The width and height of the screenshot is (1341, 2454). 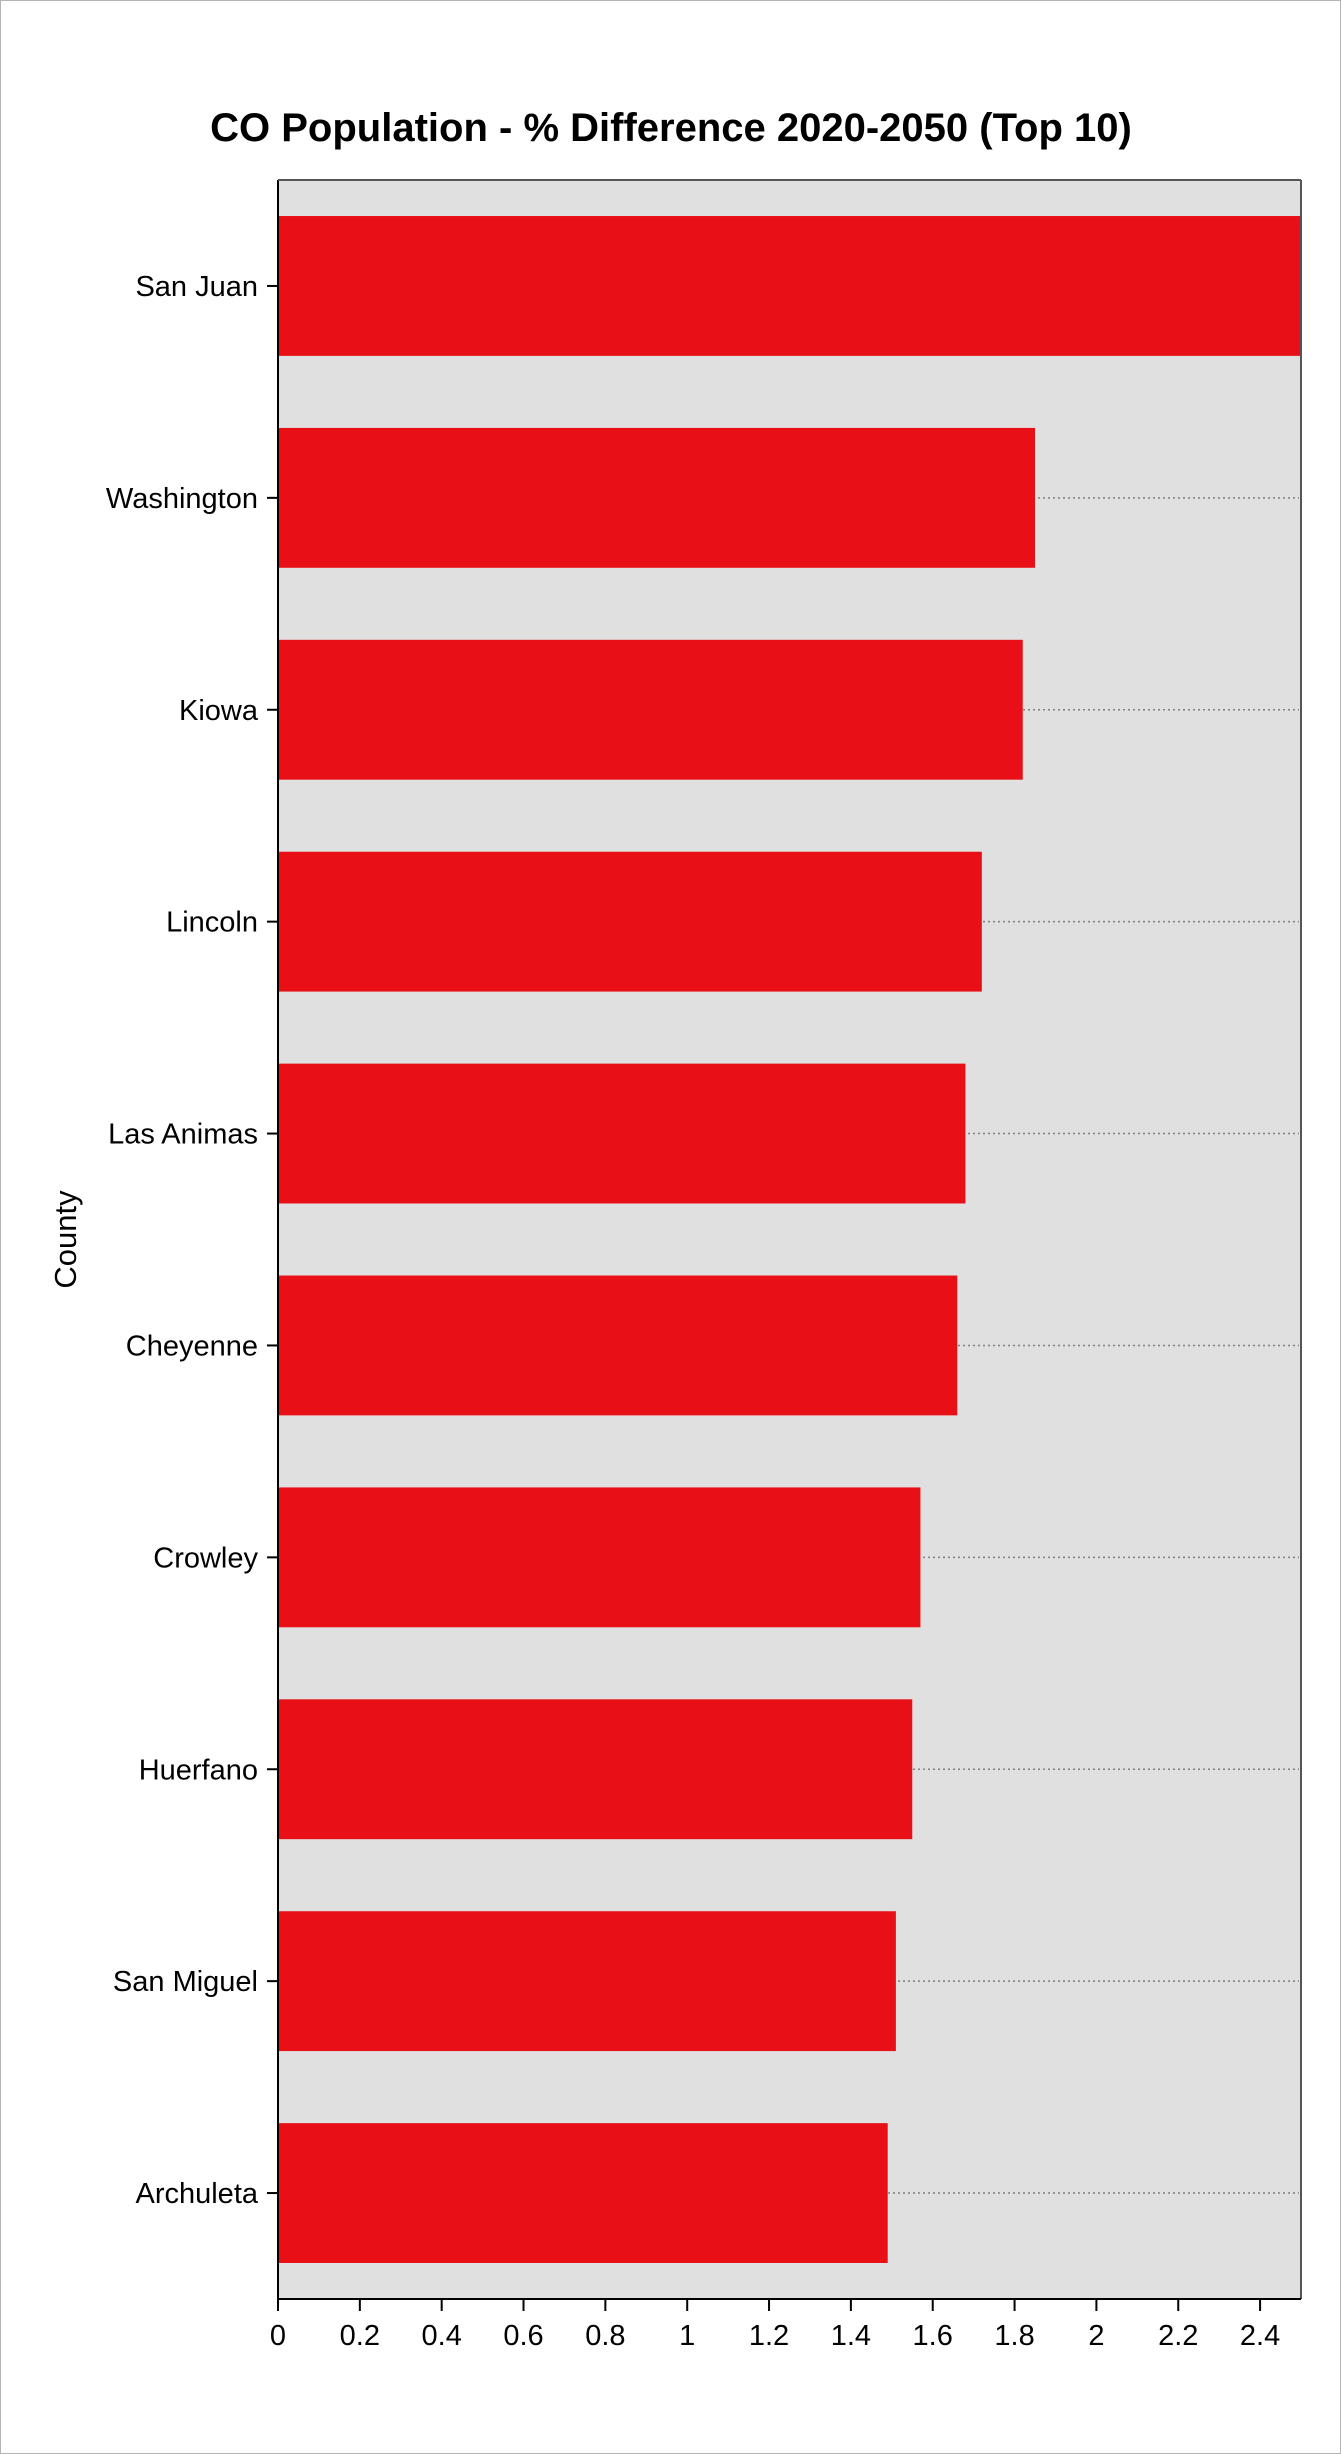 I want to click on x-tick-label: 1.4, so click(x=851, y=2336).